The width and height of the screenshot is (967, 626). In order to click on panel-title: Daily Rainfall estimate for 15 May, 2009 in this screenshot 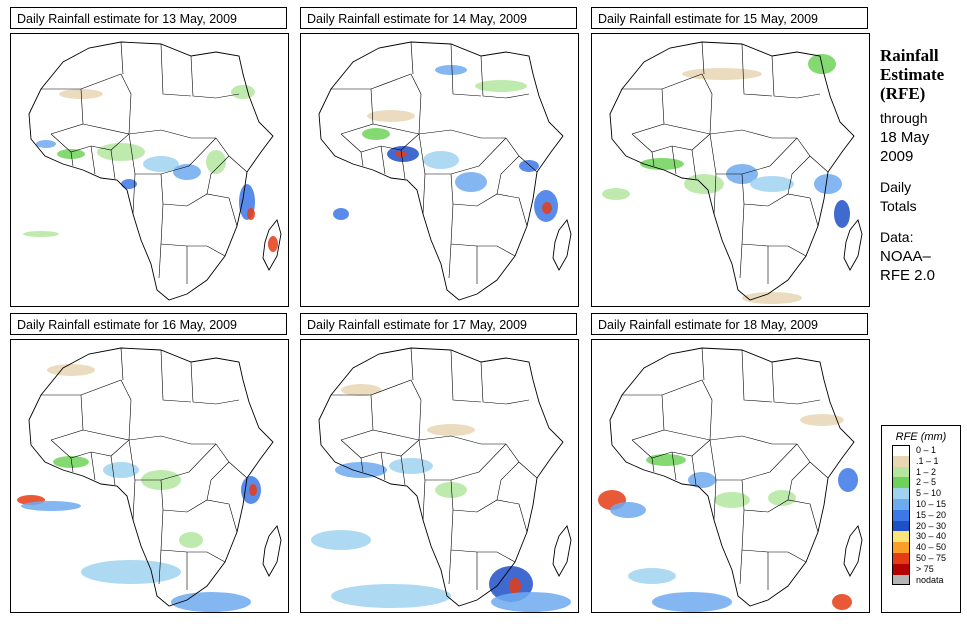, I will do `click(729, 18)`.